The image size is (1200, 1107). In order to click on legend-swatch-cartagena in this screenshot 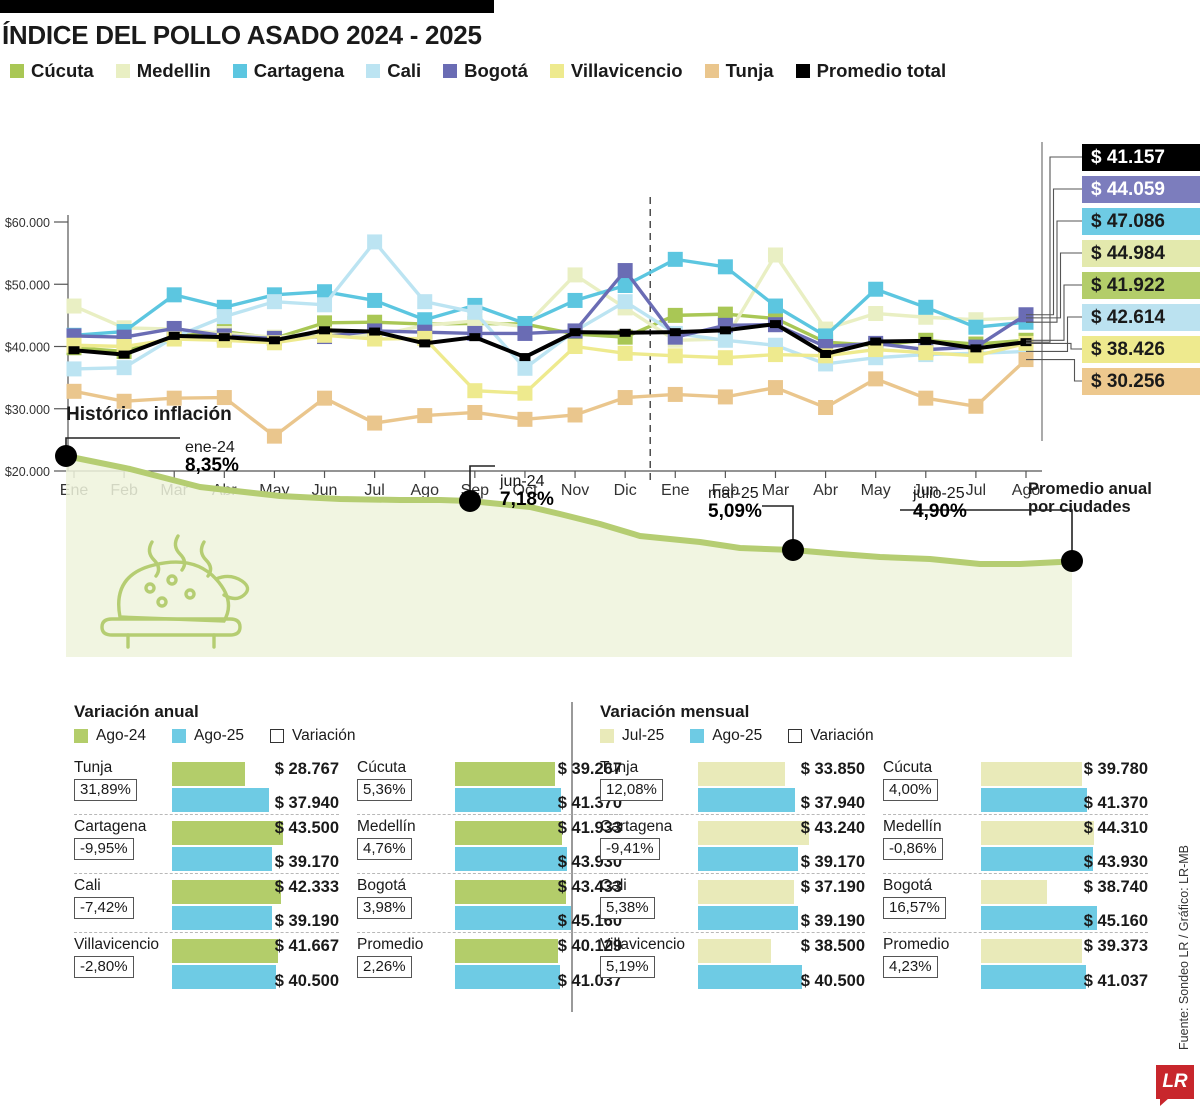, I will do `click(239, 71)`.